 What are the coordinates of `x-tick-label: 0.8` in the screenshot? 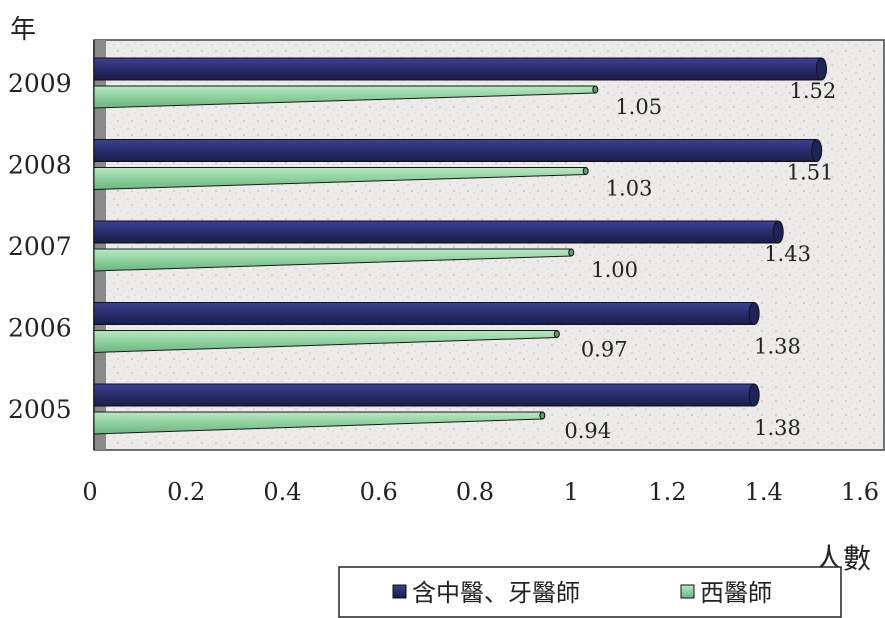 It's located at (475, 492).